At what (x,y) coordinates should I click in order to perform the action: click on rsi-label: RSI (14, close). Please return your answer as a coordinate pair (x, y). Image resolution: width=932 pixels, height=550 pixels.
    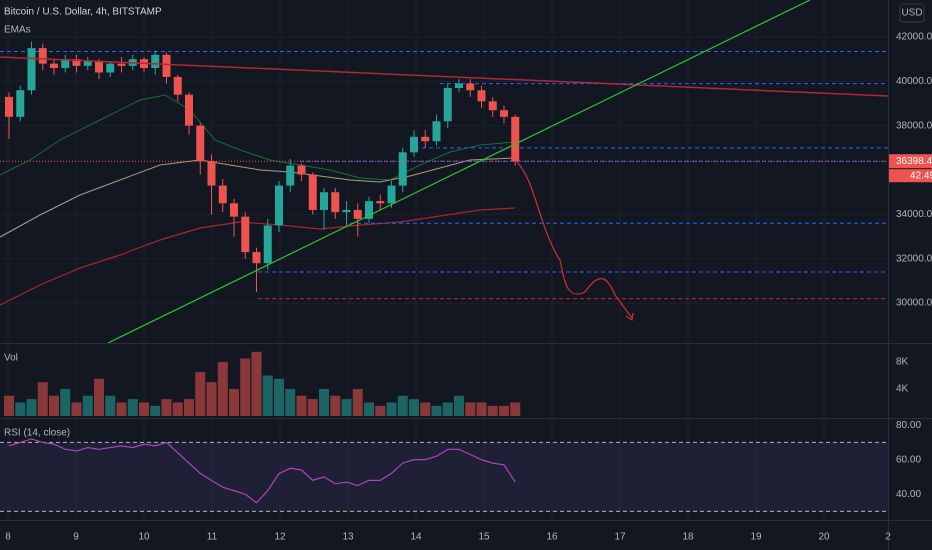
    Looking at the image, I should click on (37, 433).